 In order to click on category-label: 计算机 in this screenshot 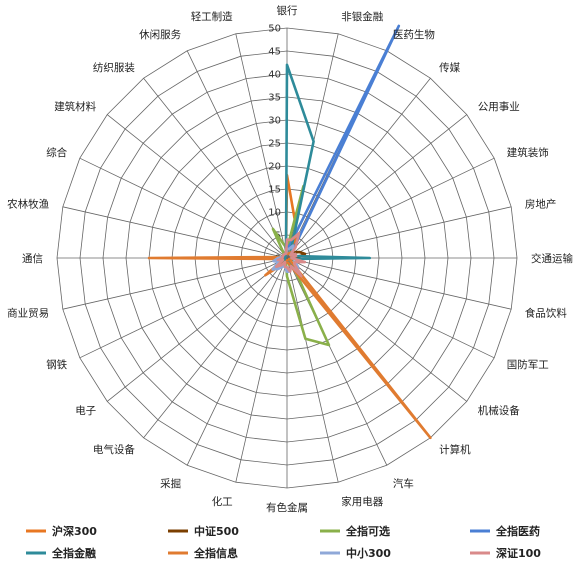, I will do `click(455, 449)`.